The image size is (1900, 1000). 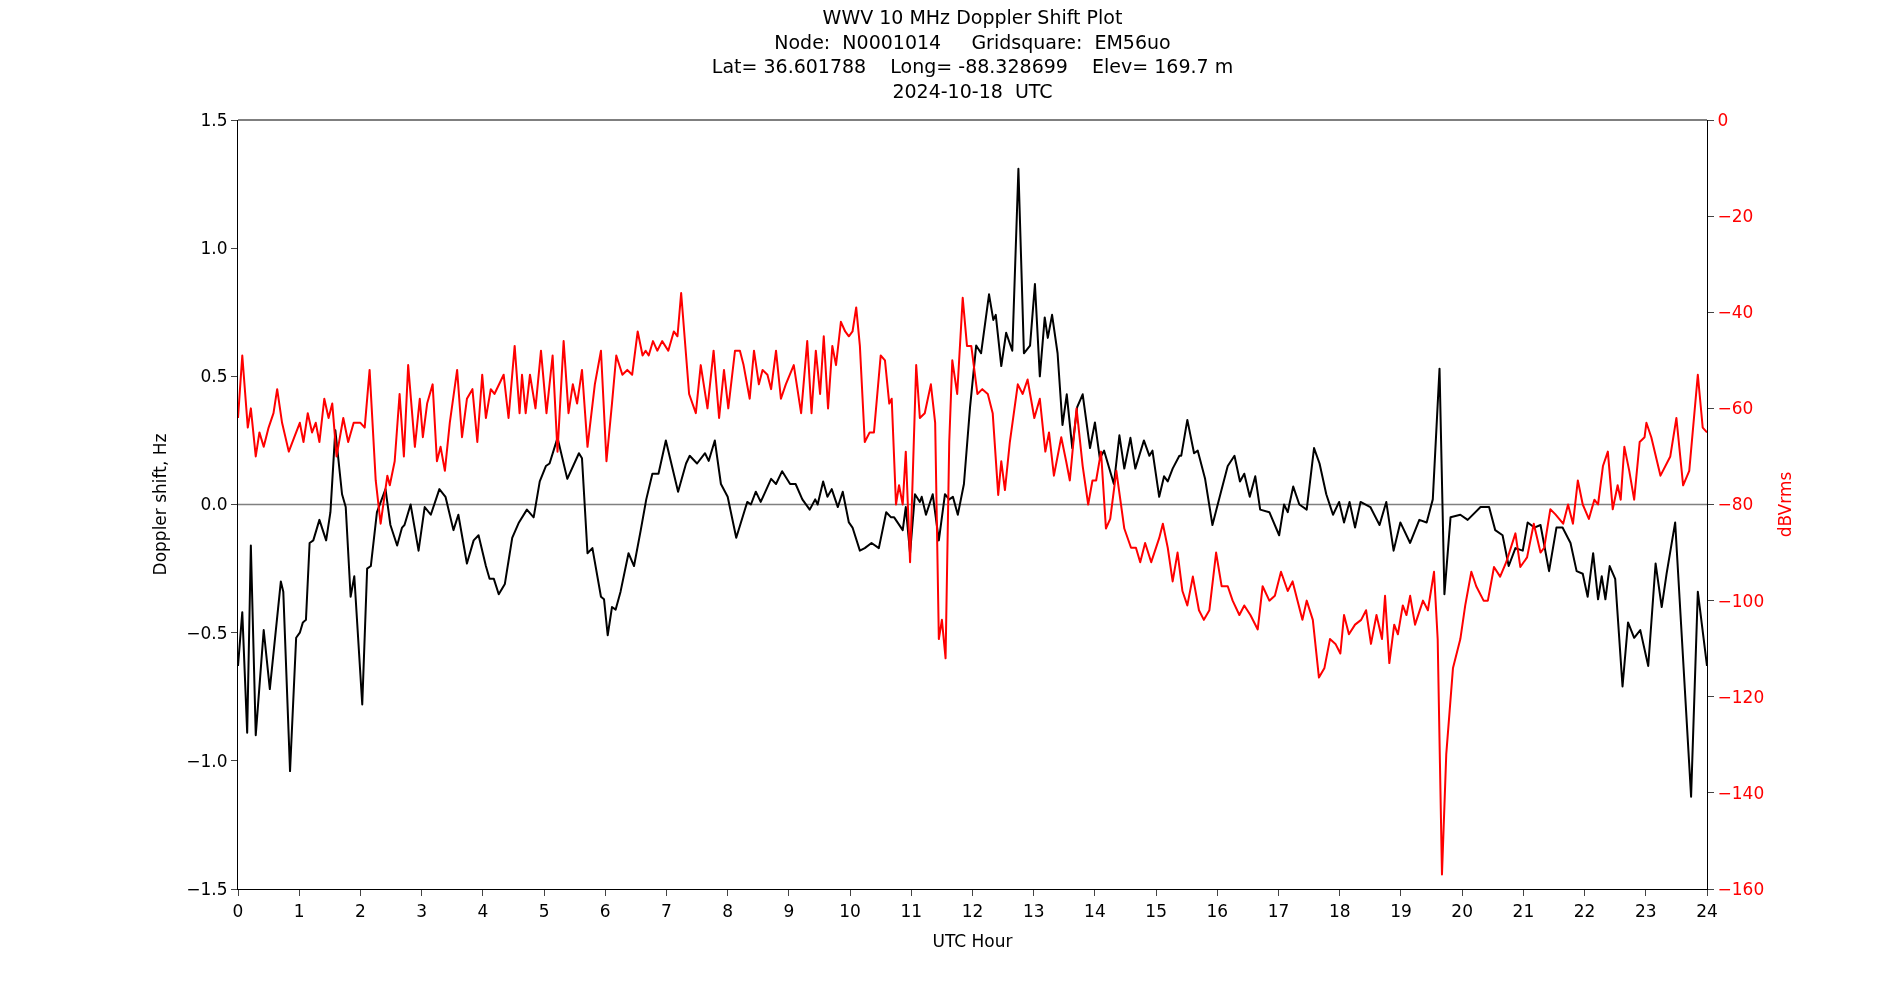 What do you see at coordinates (1462, 910) in the screenshot?
I see `x-tick-label: 20` at bounding box center [1462, 910].